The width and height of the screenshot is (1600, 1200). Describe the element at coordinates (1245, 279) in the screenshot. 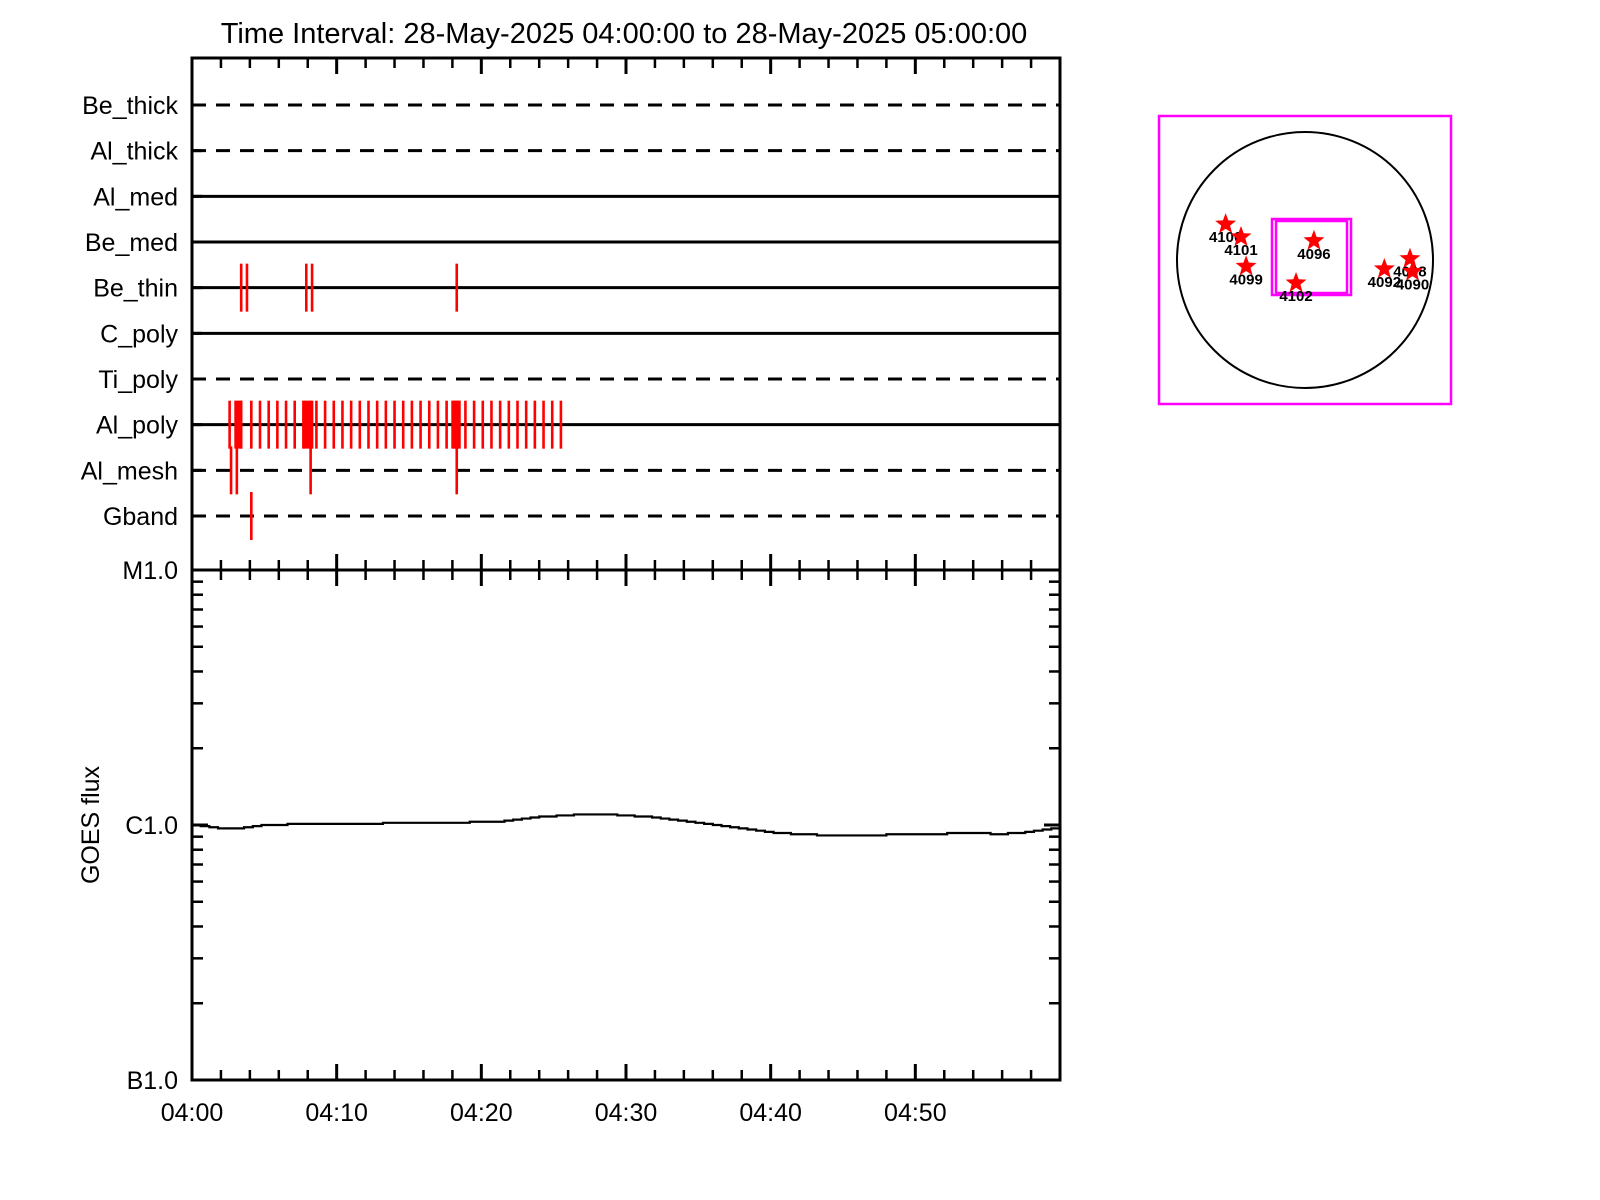

I see `active-region-label: 4099` at that location.